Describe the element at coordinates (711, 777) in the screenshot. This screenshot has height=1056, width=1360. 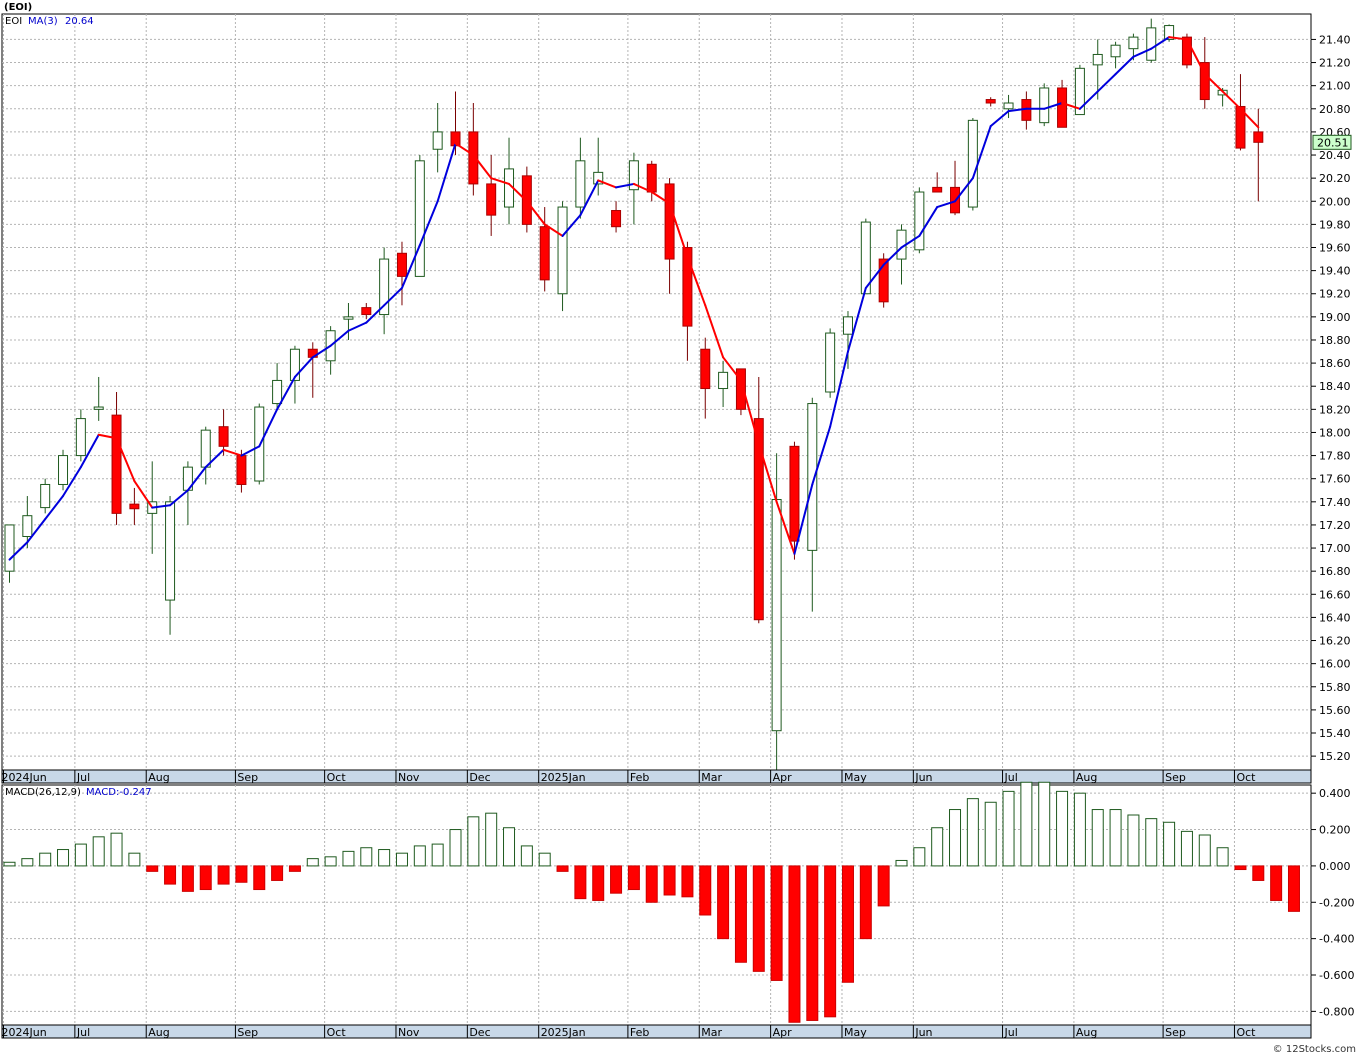
I see `x-tick-label: Mar` at that location.